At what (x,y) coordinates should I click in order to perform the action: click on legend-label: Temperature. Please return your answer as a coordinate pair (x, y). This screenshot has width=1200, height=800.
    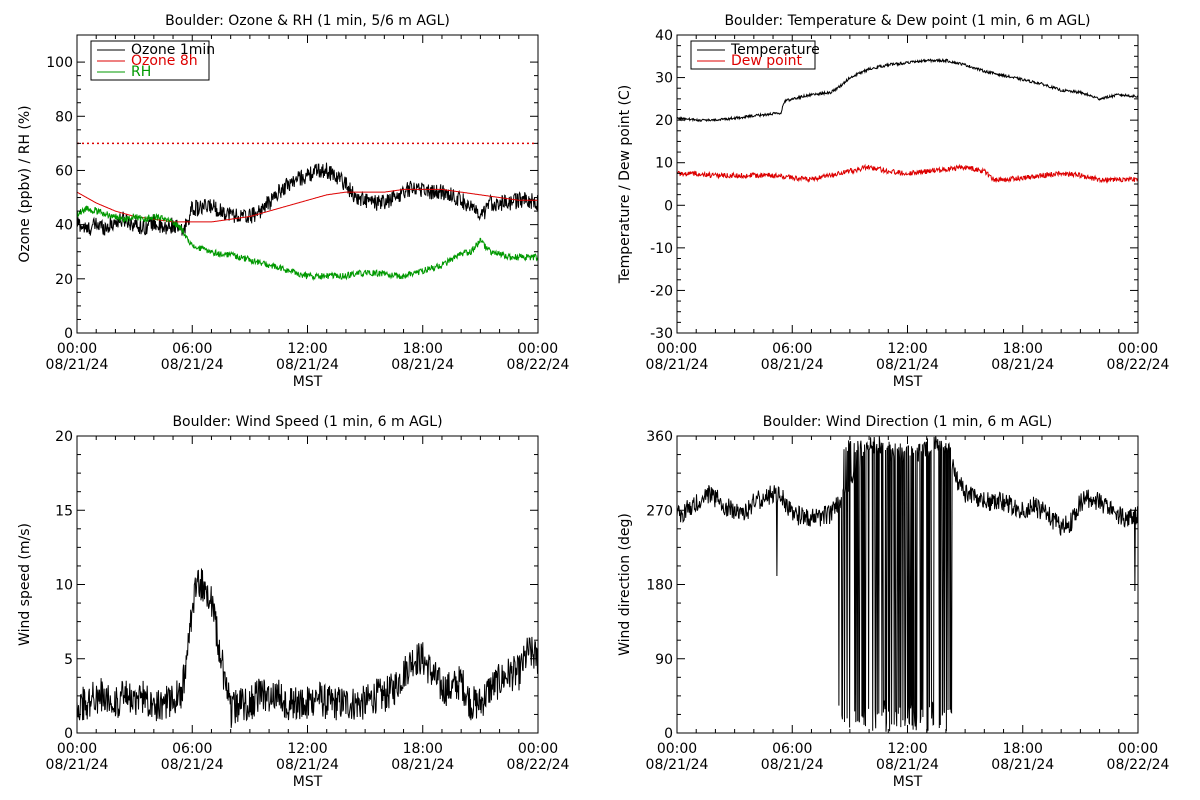
    Looking at the image, I should click on (775, 50).